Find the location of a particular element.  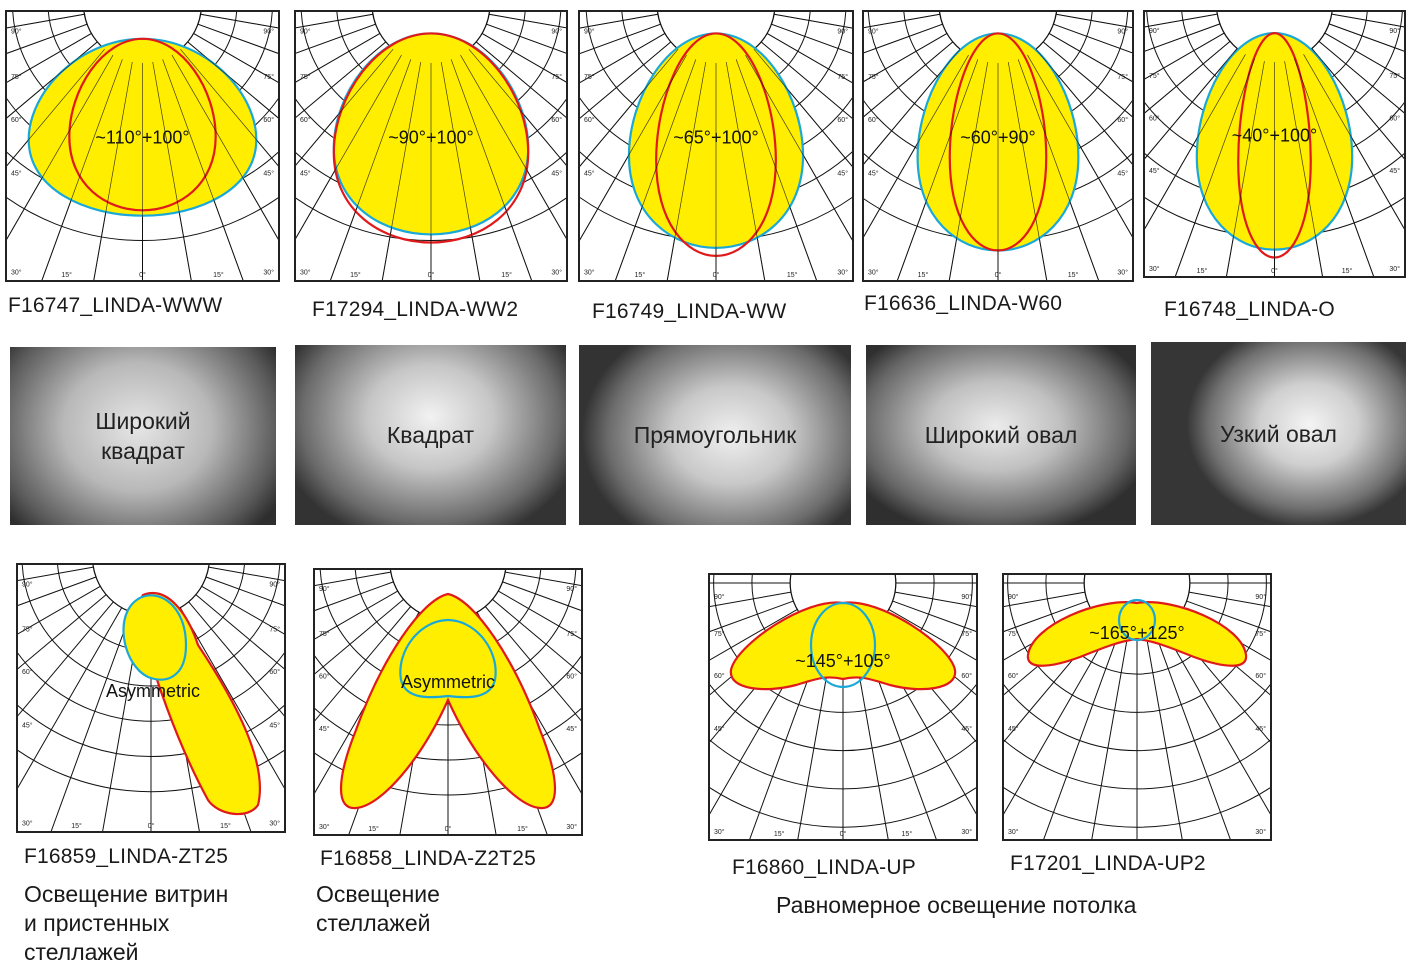

beam-angle-label: ~40°+100° is located at coordinates (1274, 135).